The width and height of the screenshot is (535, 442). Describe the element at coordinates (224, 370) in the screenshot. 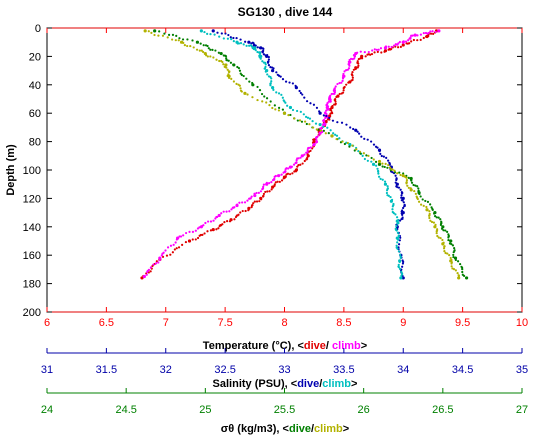

I see `salinity-tick-label: 32.5` at that location.